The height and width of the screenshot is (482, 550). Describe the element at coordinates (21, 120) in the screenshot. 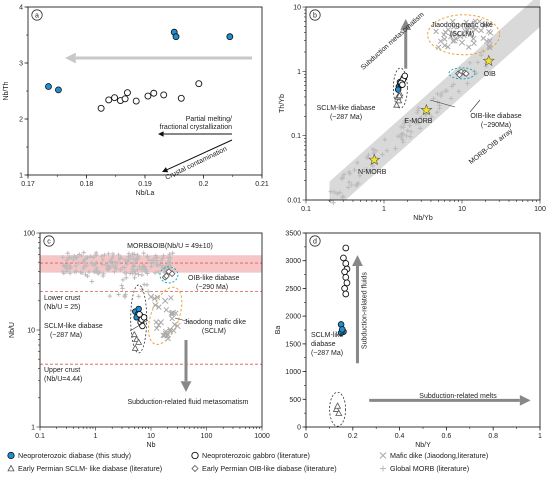

I see `y-tick-label: 2` at that location.